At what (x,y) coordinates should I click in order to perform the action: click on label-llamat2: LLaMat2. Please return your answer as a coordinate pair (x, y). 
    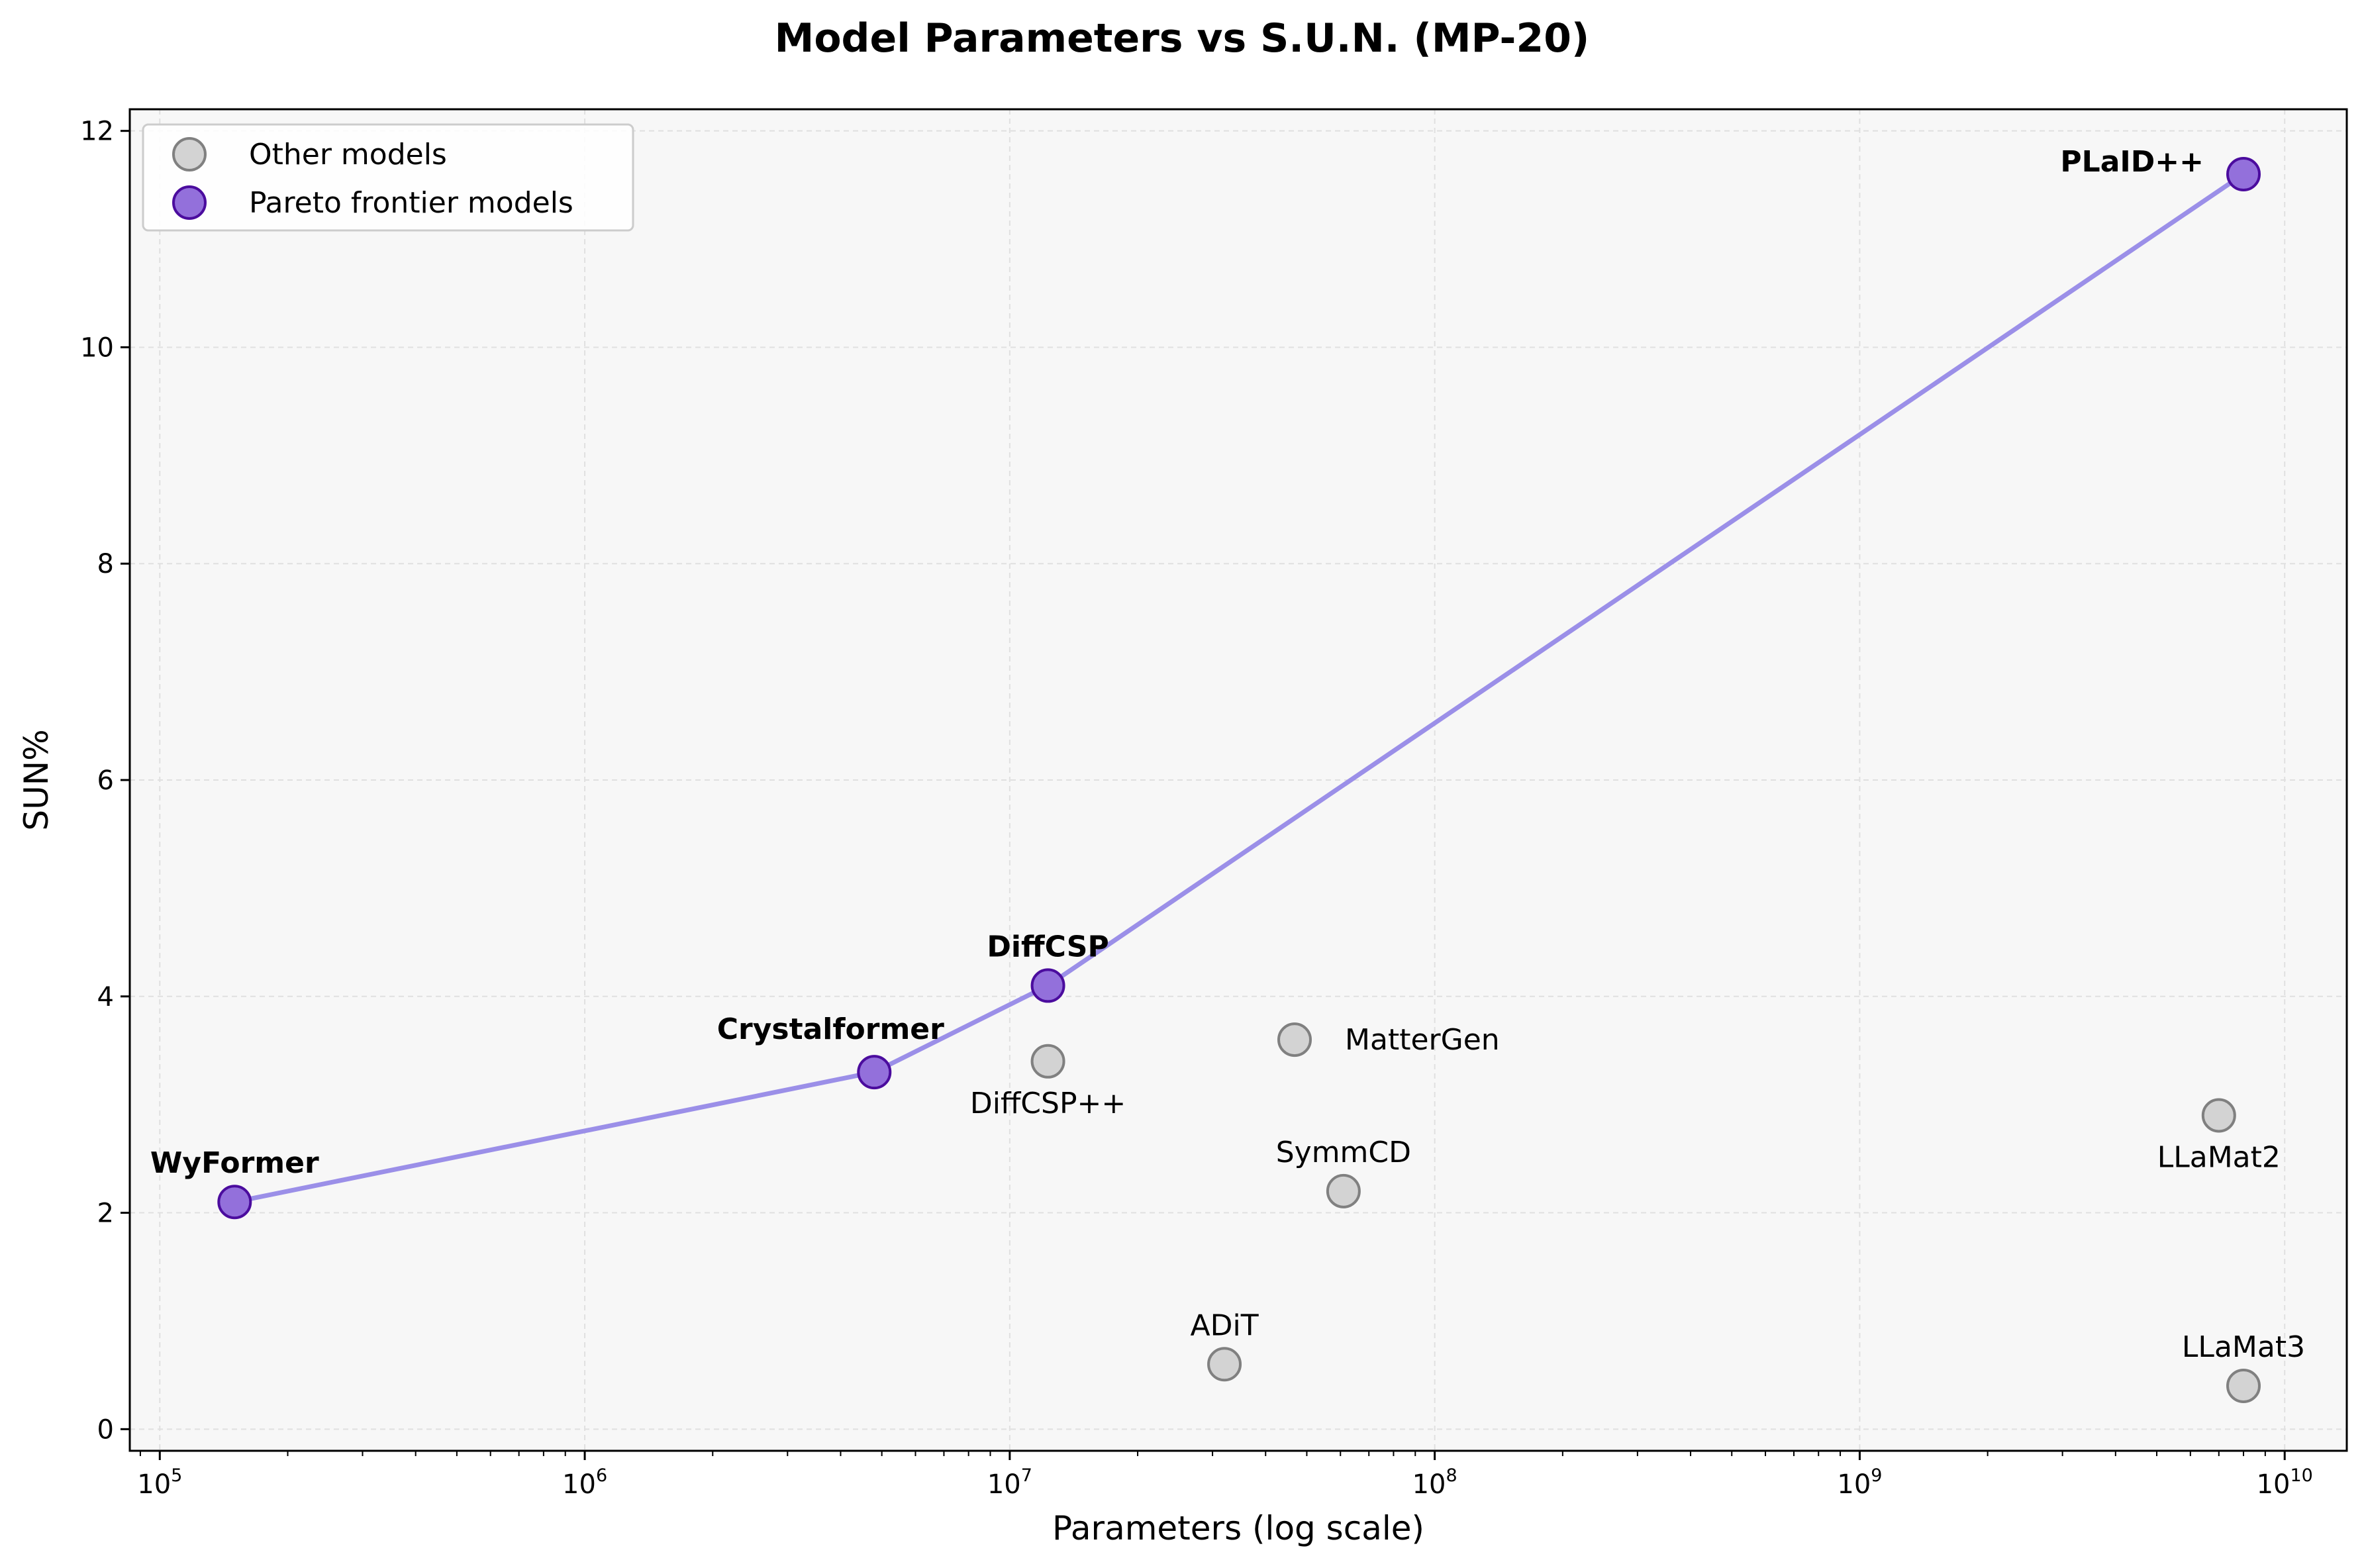
    Looking at the image, I should click on (2219, 1158).